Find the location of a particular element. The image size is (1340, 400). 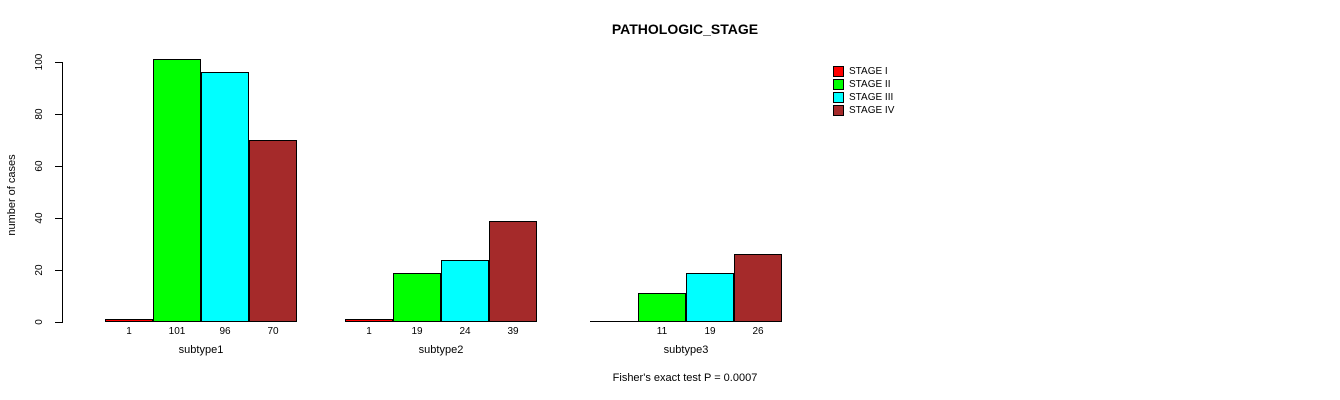

legend-label: STAGE II is located at coordinates (870, 84).